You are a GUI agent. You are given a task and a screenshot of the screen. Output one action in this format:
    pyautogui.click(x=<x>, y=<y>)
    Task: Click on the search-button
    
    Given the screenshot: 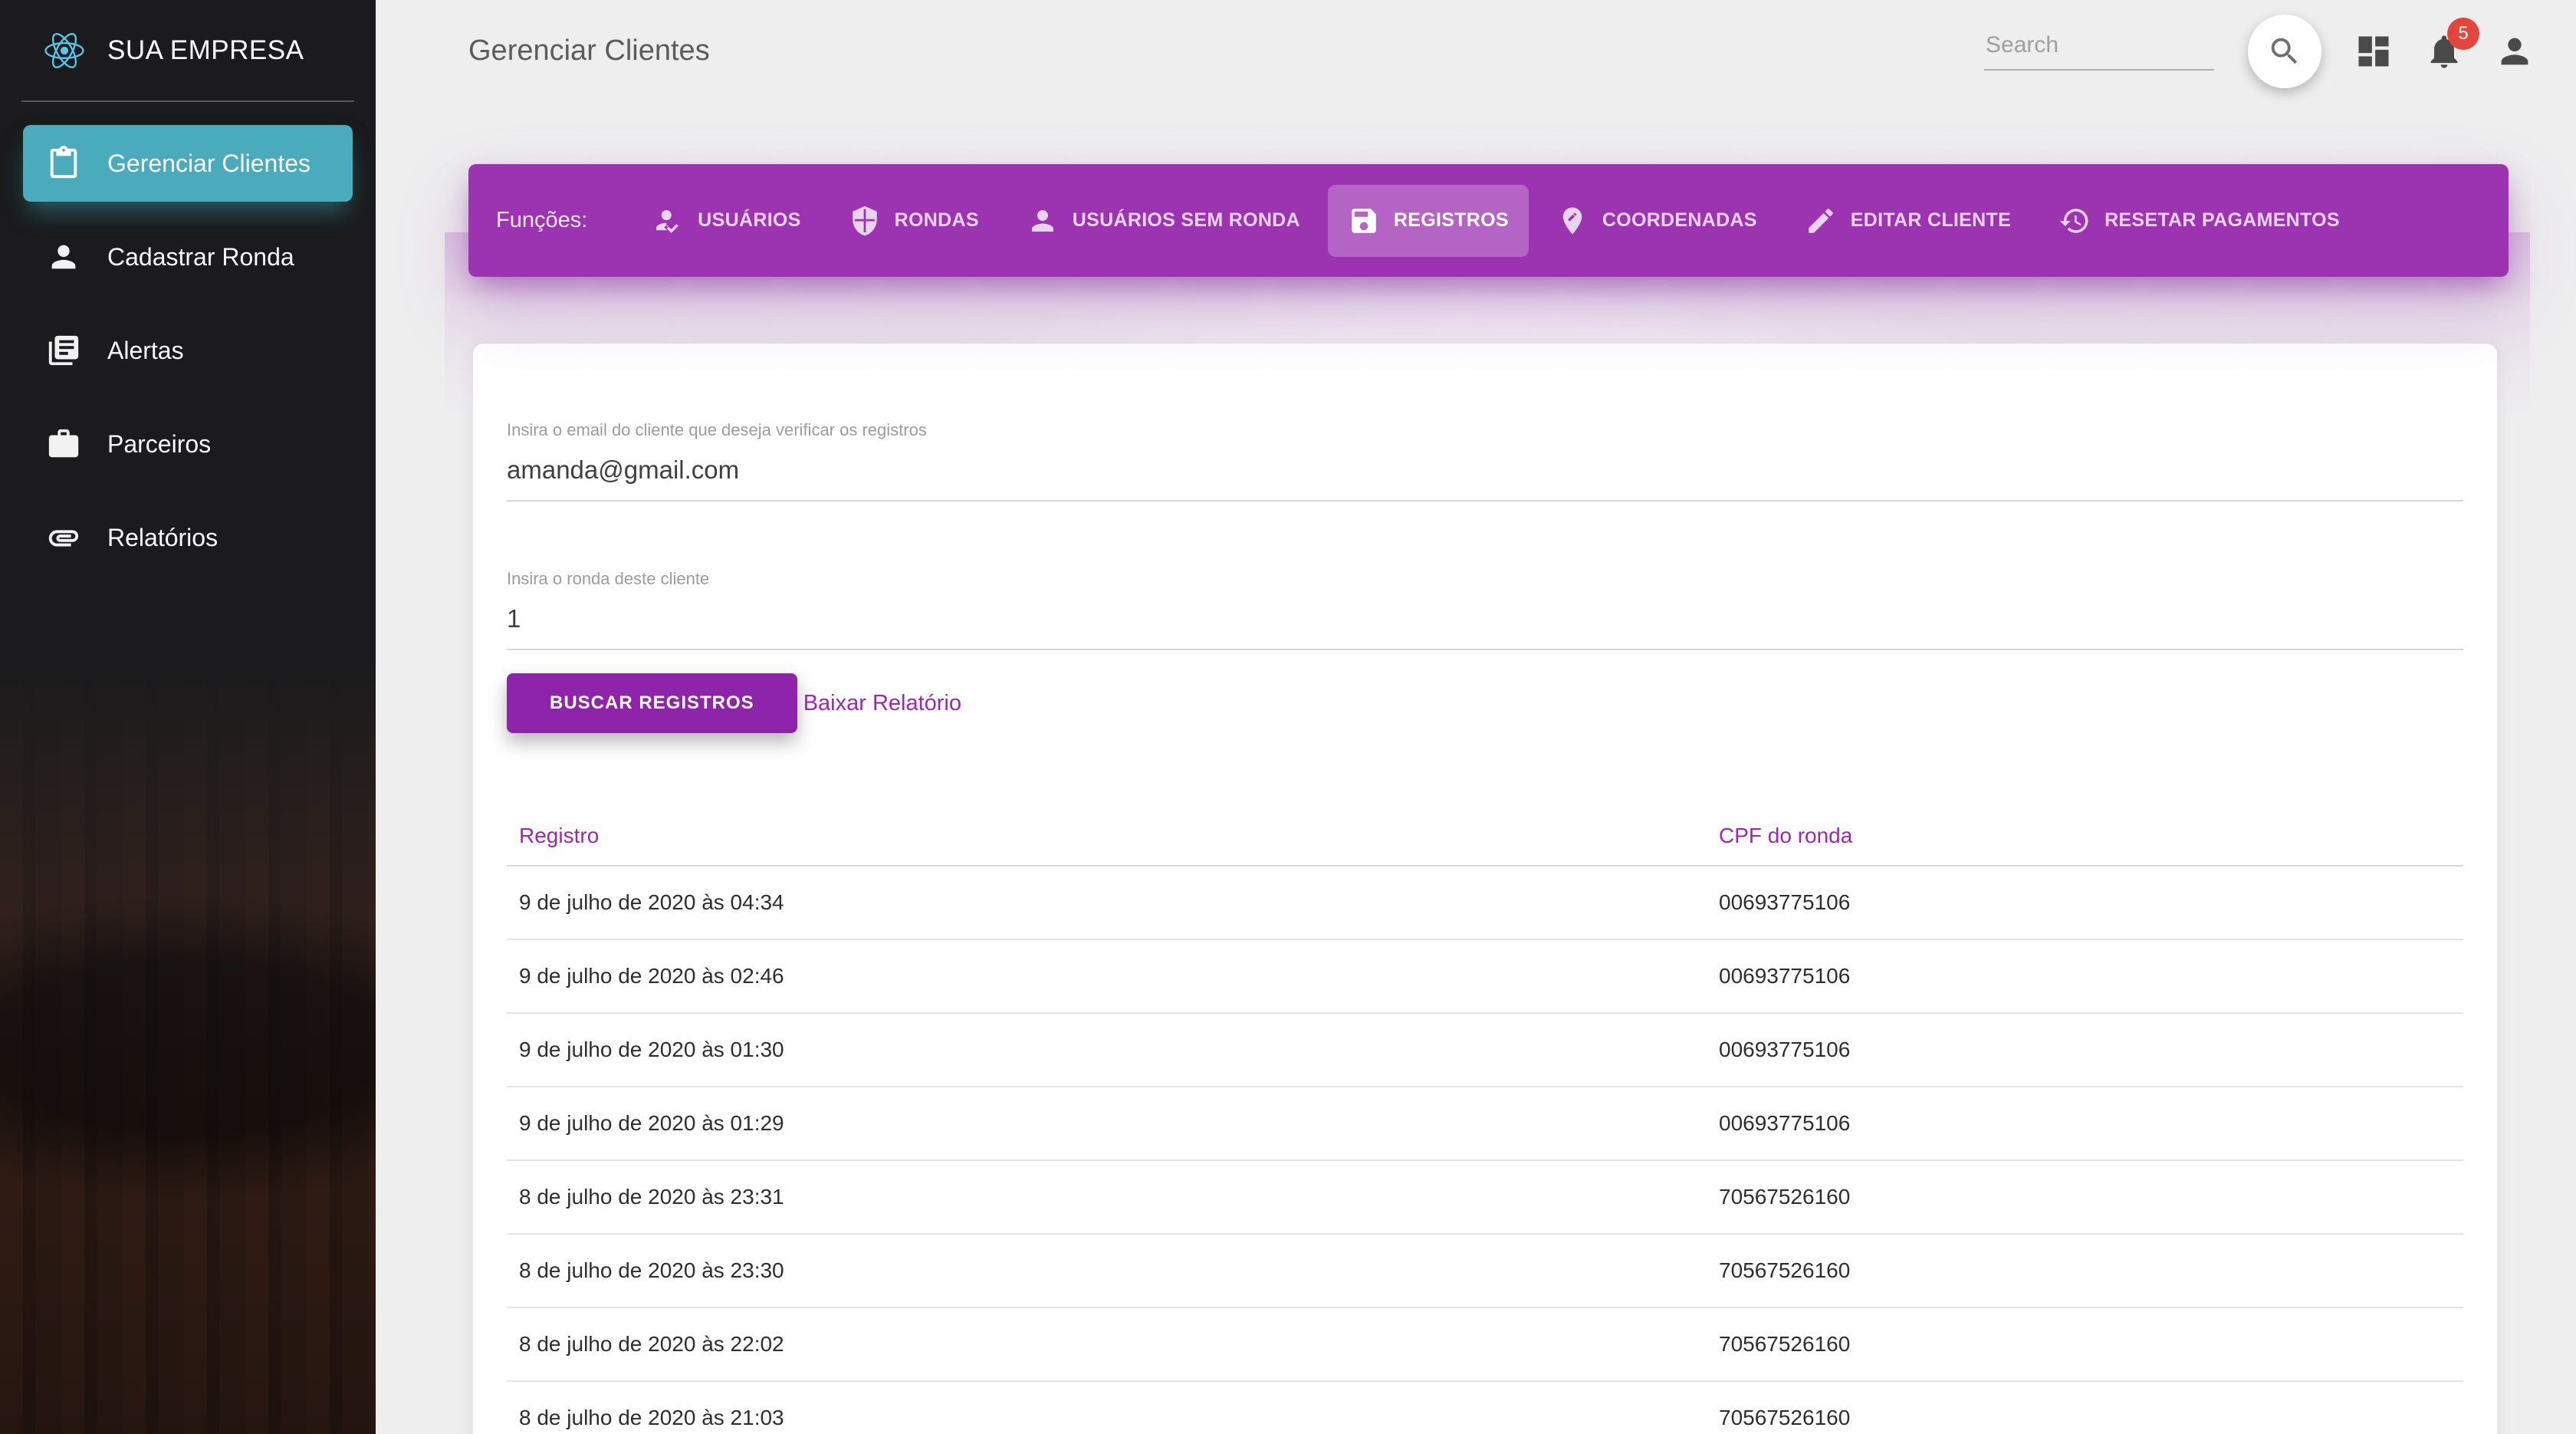 What is the action you would take?
    pyautogui.click(x=2284, y=51)
    